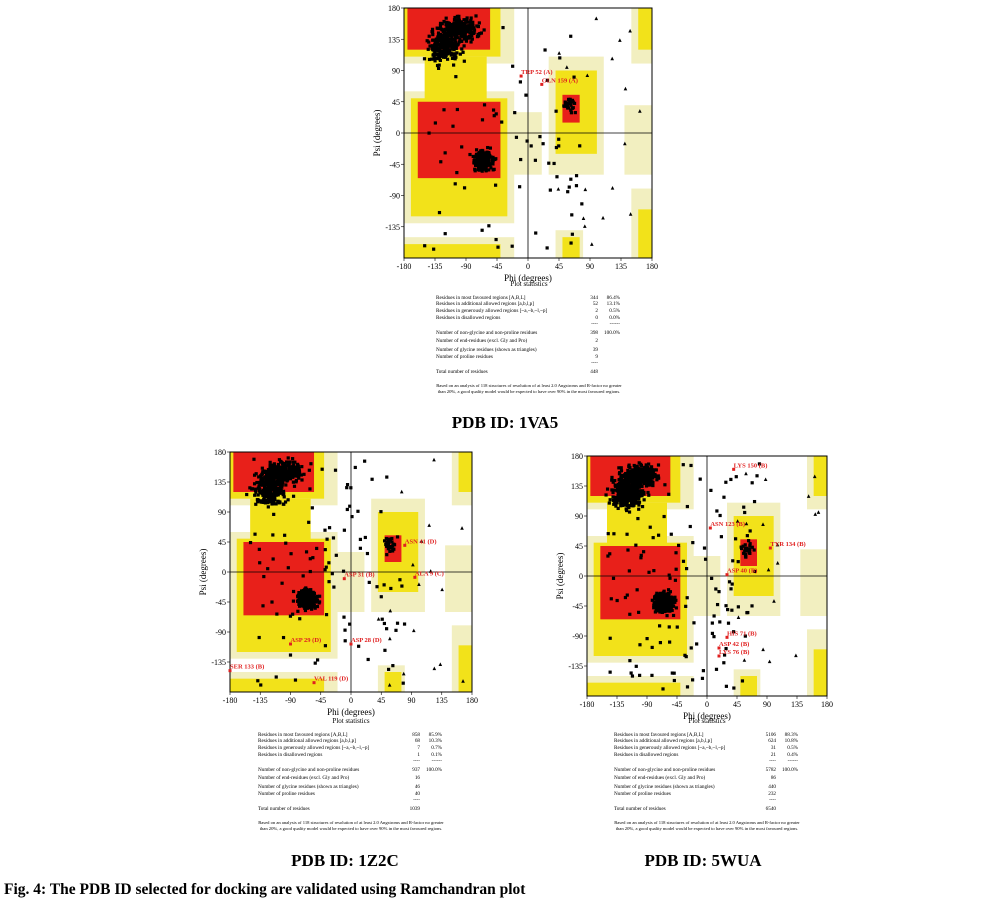 Image resolution: width=1002 pixels, height=915 pixels. I want to click on y-tick-label: 45, so click(579, 546).